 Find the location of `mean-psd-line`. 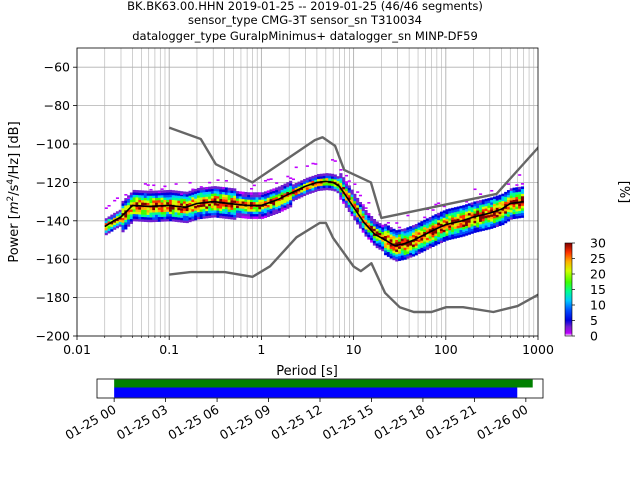

mean-psd-line is located at coordinates (314, 213).